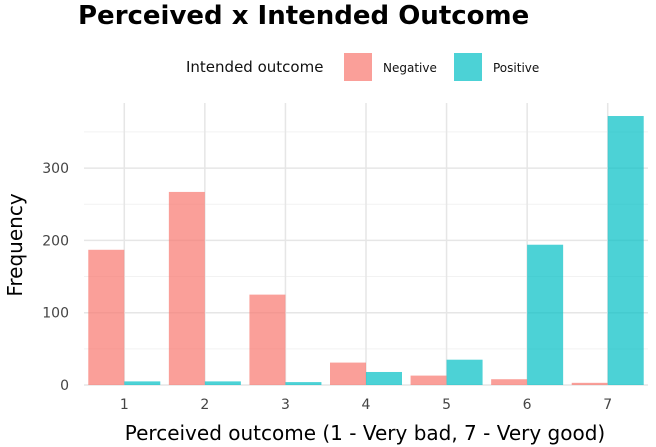 The width and height of the screenshot is (656, 447). I want to click on y-tick-label: 0, so click(64, 386).